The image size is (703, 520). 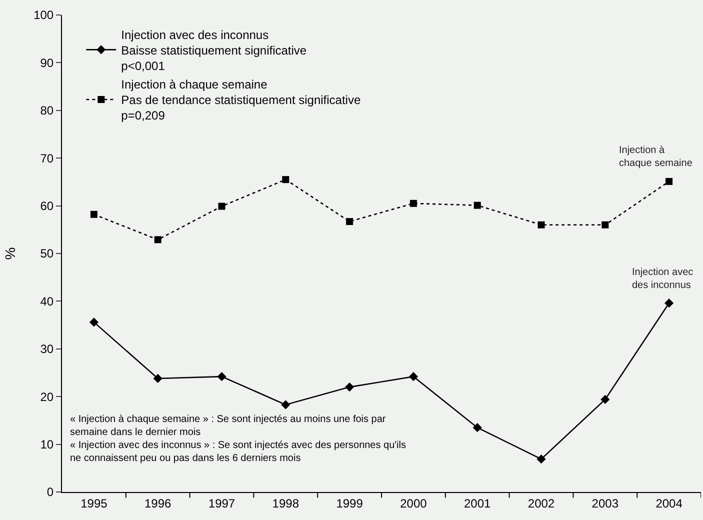 What do you see at coordinates (50, 492) in the screenshot?
I see `y-tick-label: 0` at bounding box center [50, 492].